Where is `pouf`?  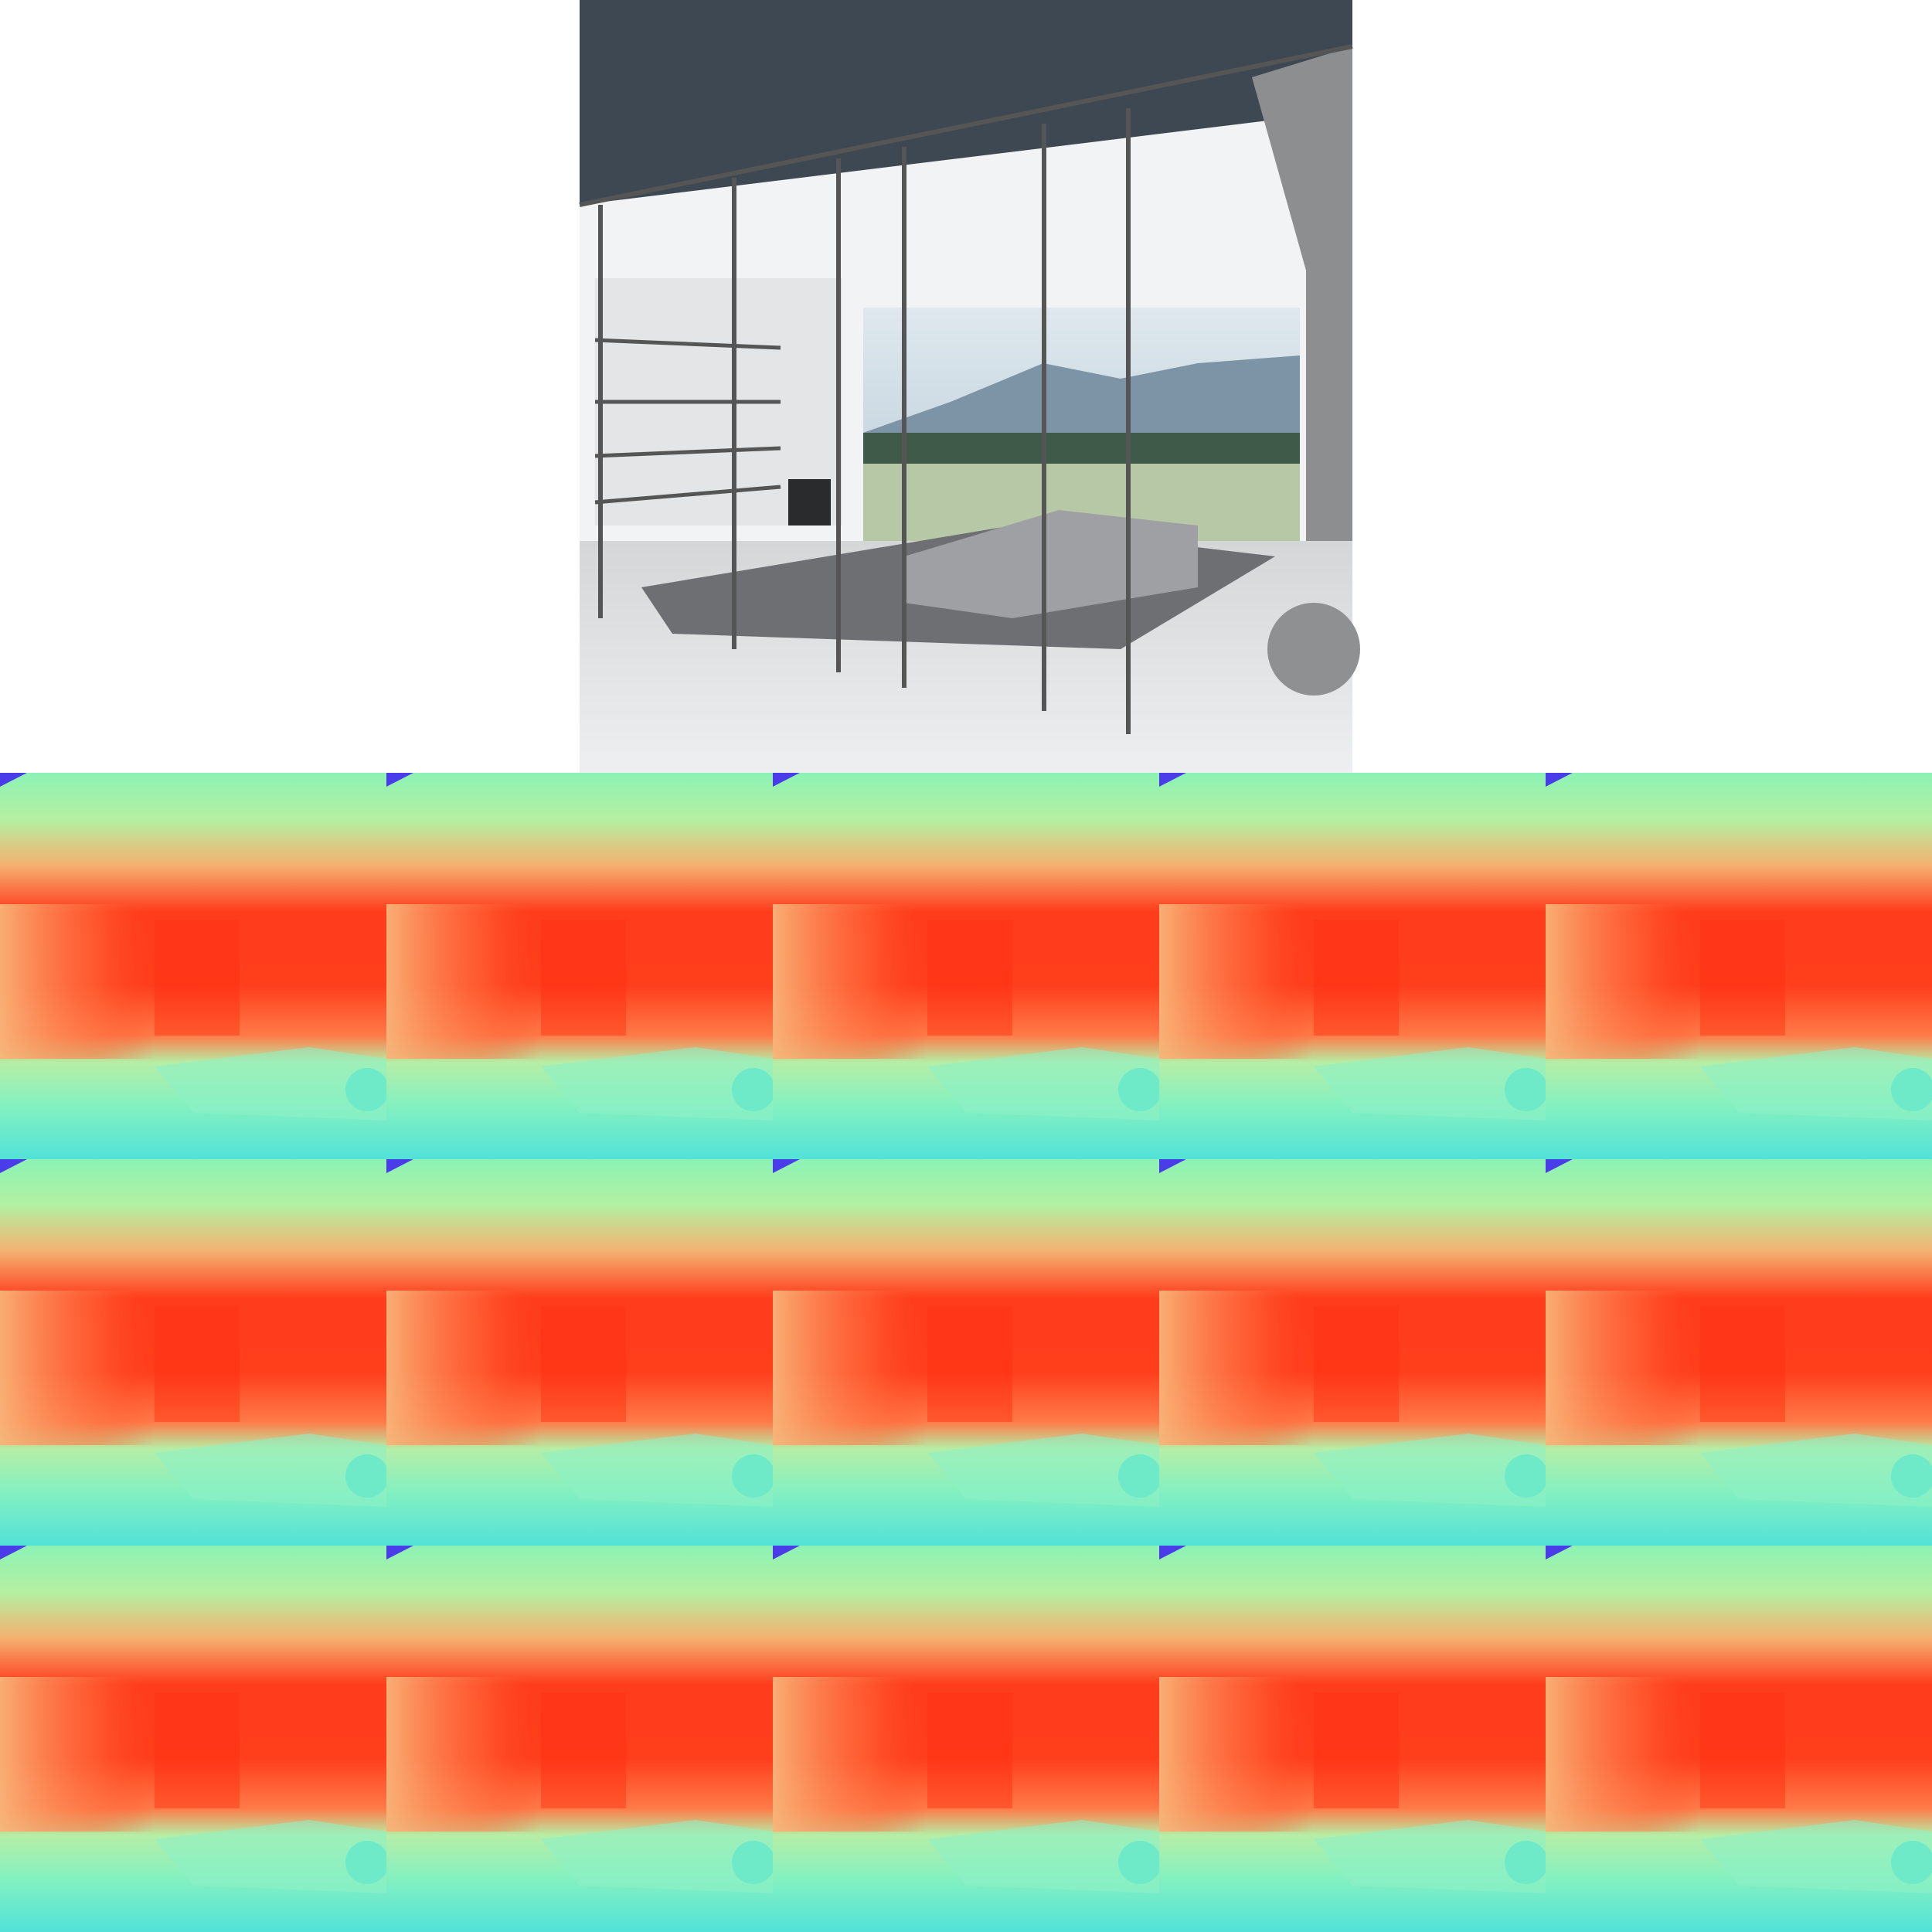 pouf is located at coordinates (1313, 649).